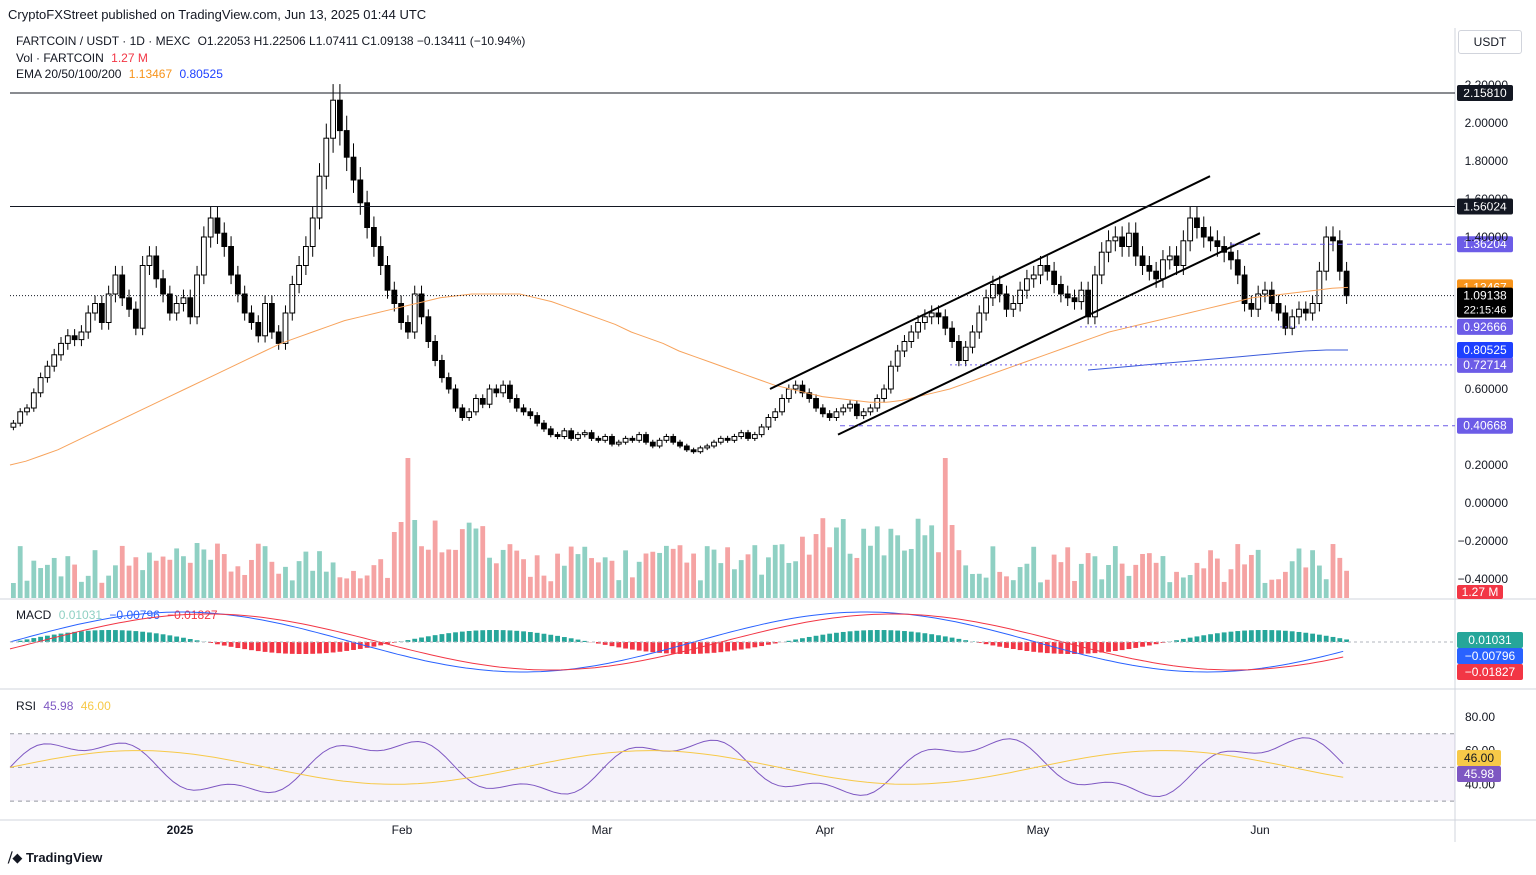 The height and width of the screenshot is (875, 1536). I want to click on symbol-name: FARTCOIN / USDT · 1D · MEXC, so click(103, 41).